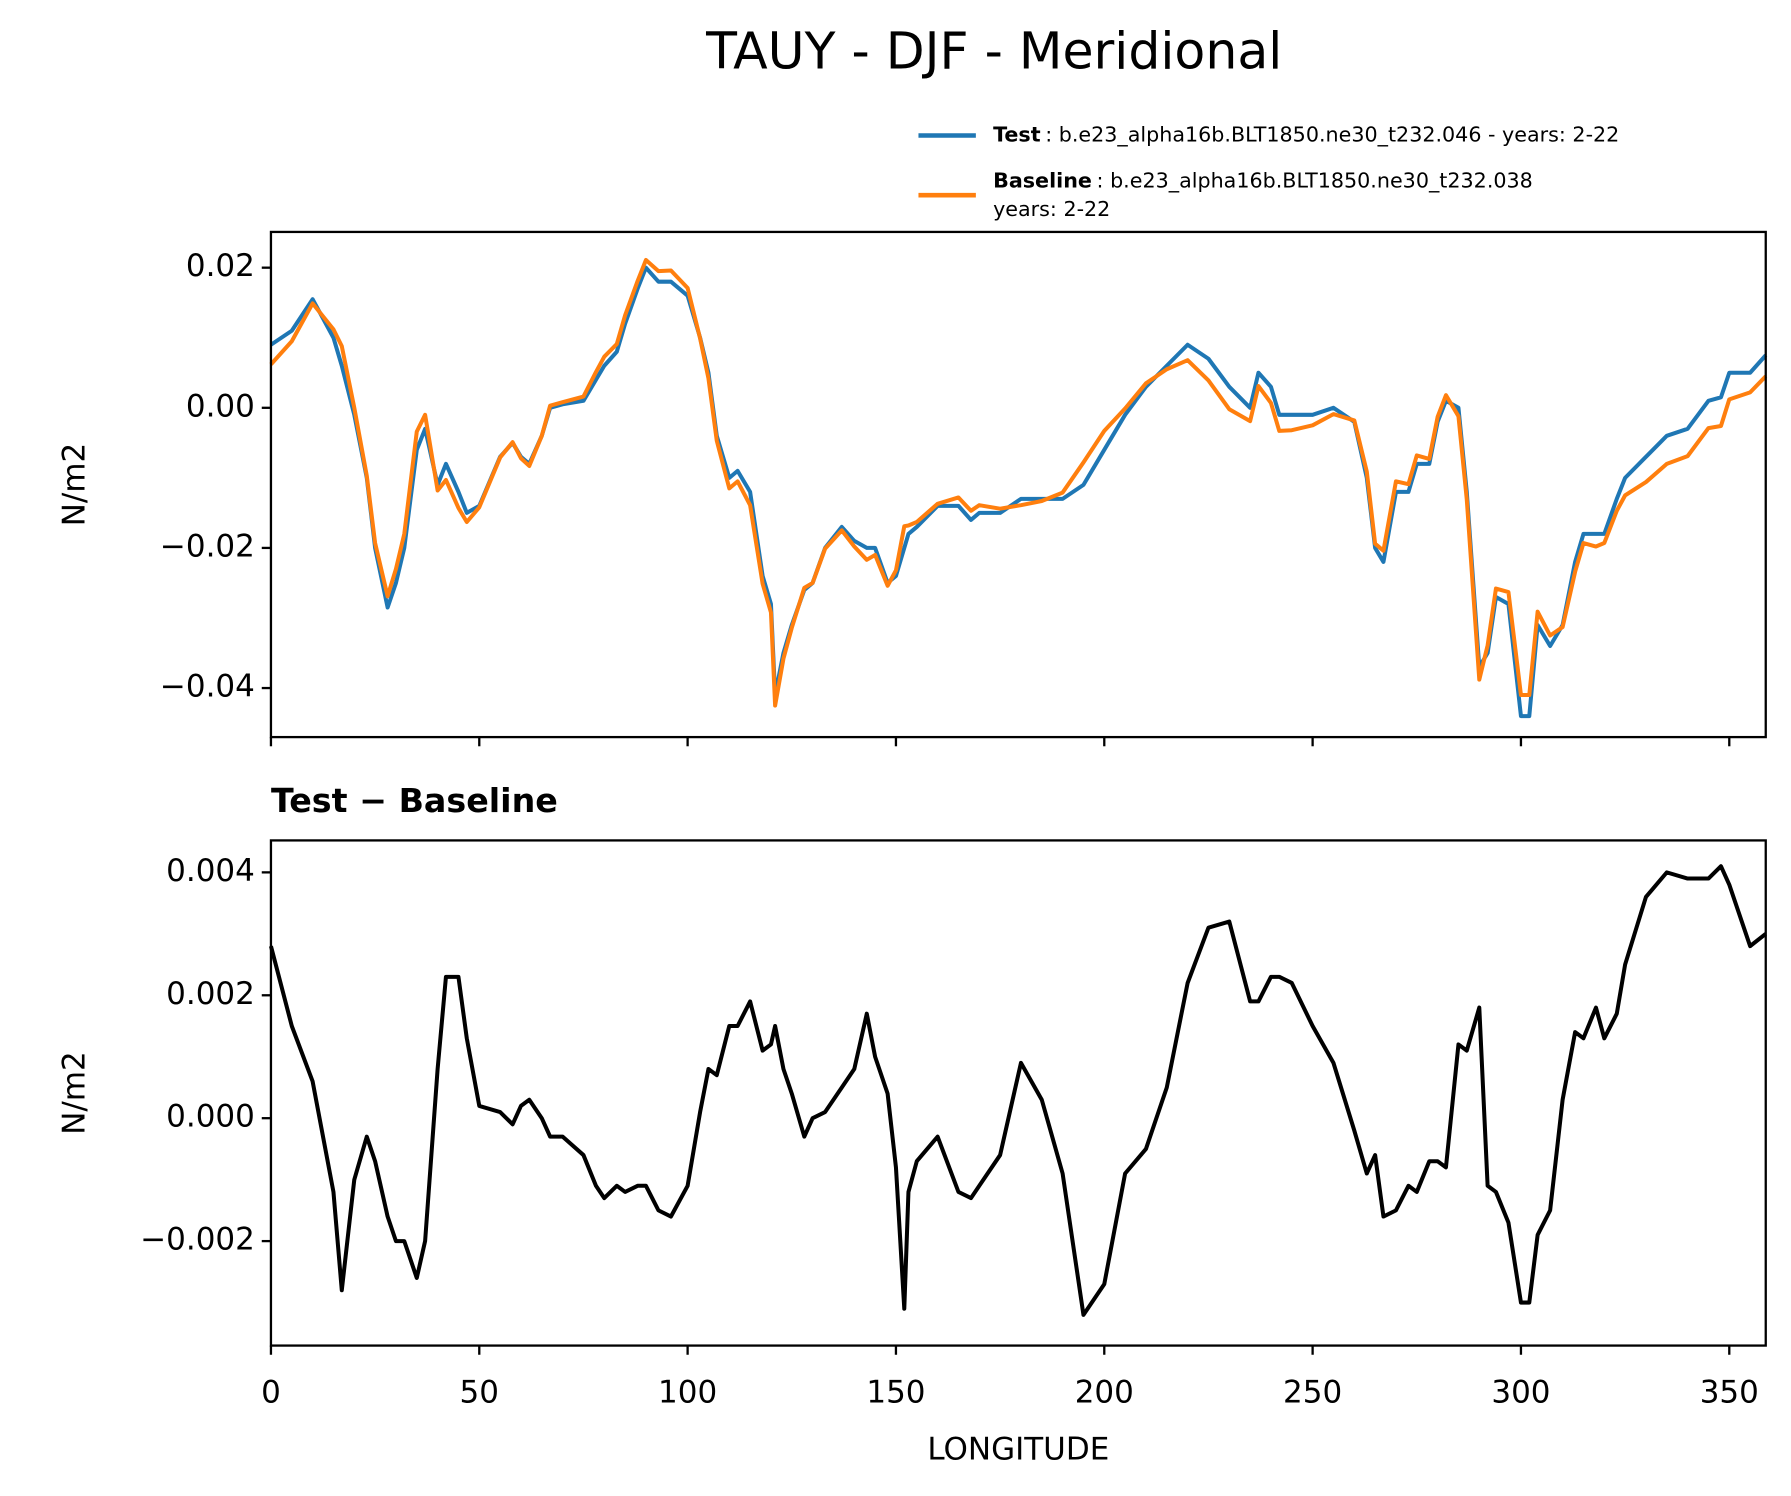 The width and height of the screenshot is (1791, 1496). What do you see at coordinates (1729, 1392) in the screenshot?
I see `x-tick-label: 350` at bounding box center [1729, 1392].